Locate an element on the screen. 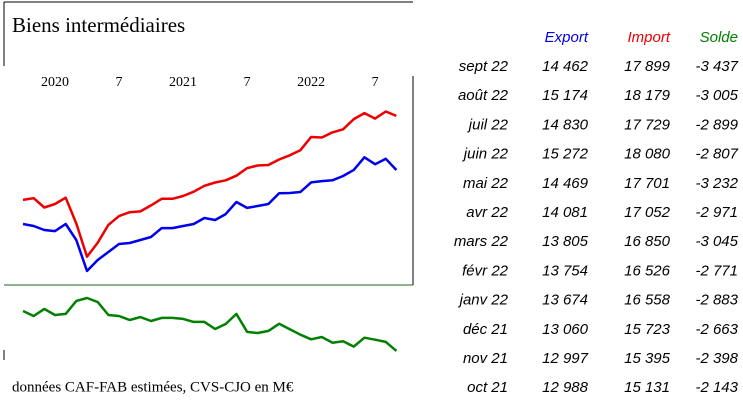 This screenshot has height=401, width=743. table-cell: 17 899 is located at coordinates (647, 66).